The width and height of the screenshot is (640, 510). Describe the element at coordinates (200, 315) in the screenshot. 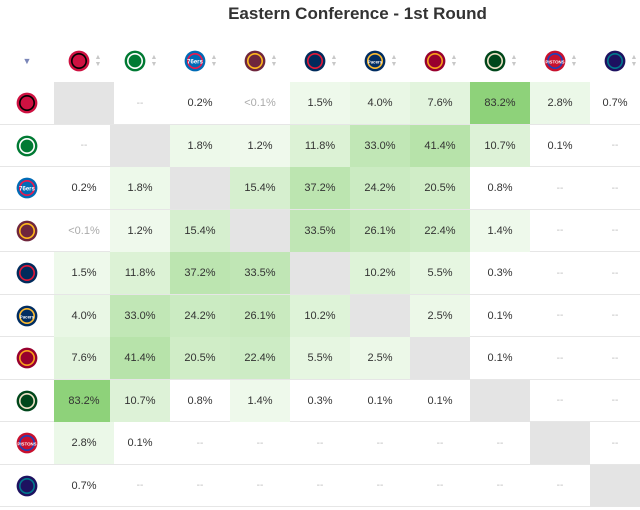

I see `probability-cell: 24.2%` at that location.